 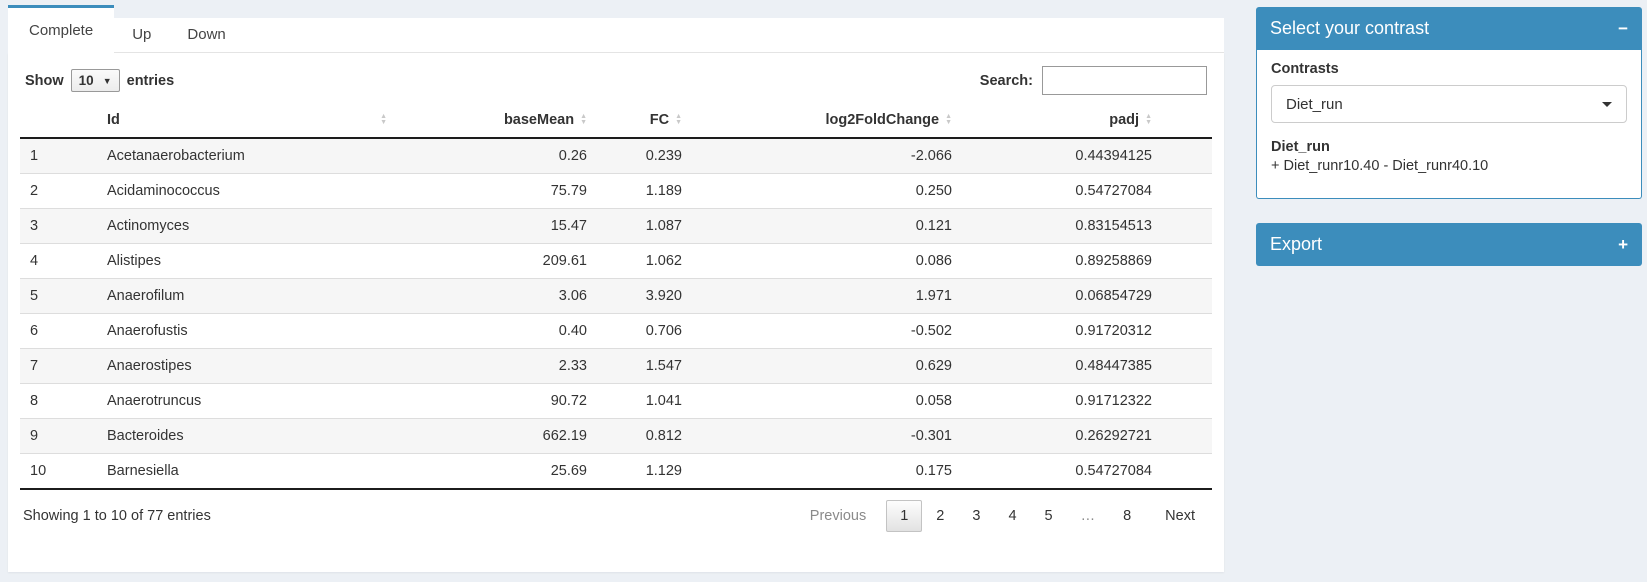 I want to click on select-caret-icon, so click(x=1607, y=106).